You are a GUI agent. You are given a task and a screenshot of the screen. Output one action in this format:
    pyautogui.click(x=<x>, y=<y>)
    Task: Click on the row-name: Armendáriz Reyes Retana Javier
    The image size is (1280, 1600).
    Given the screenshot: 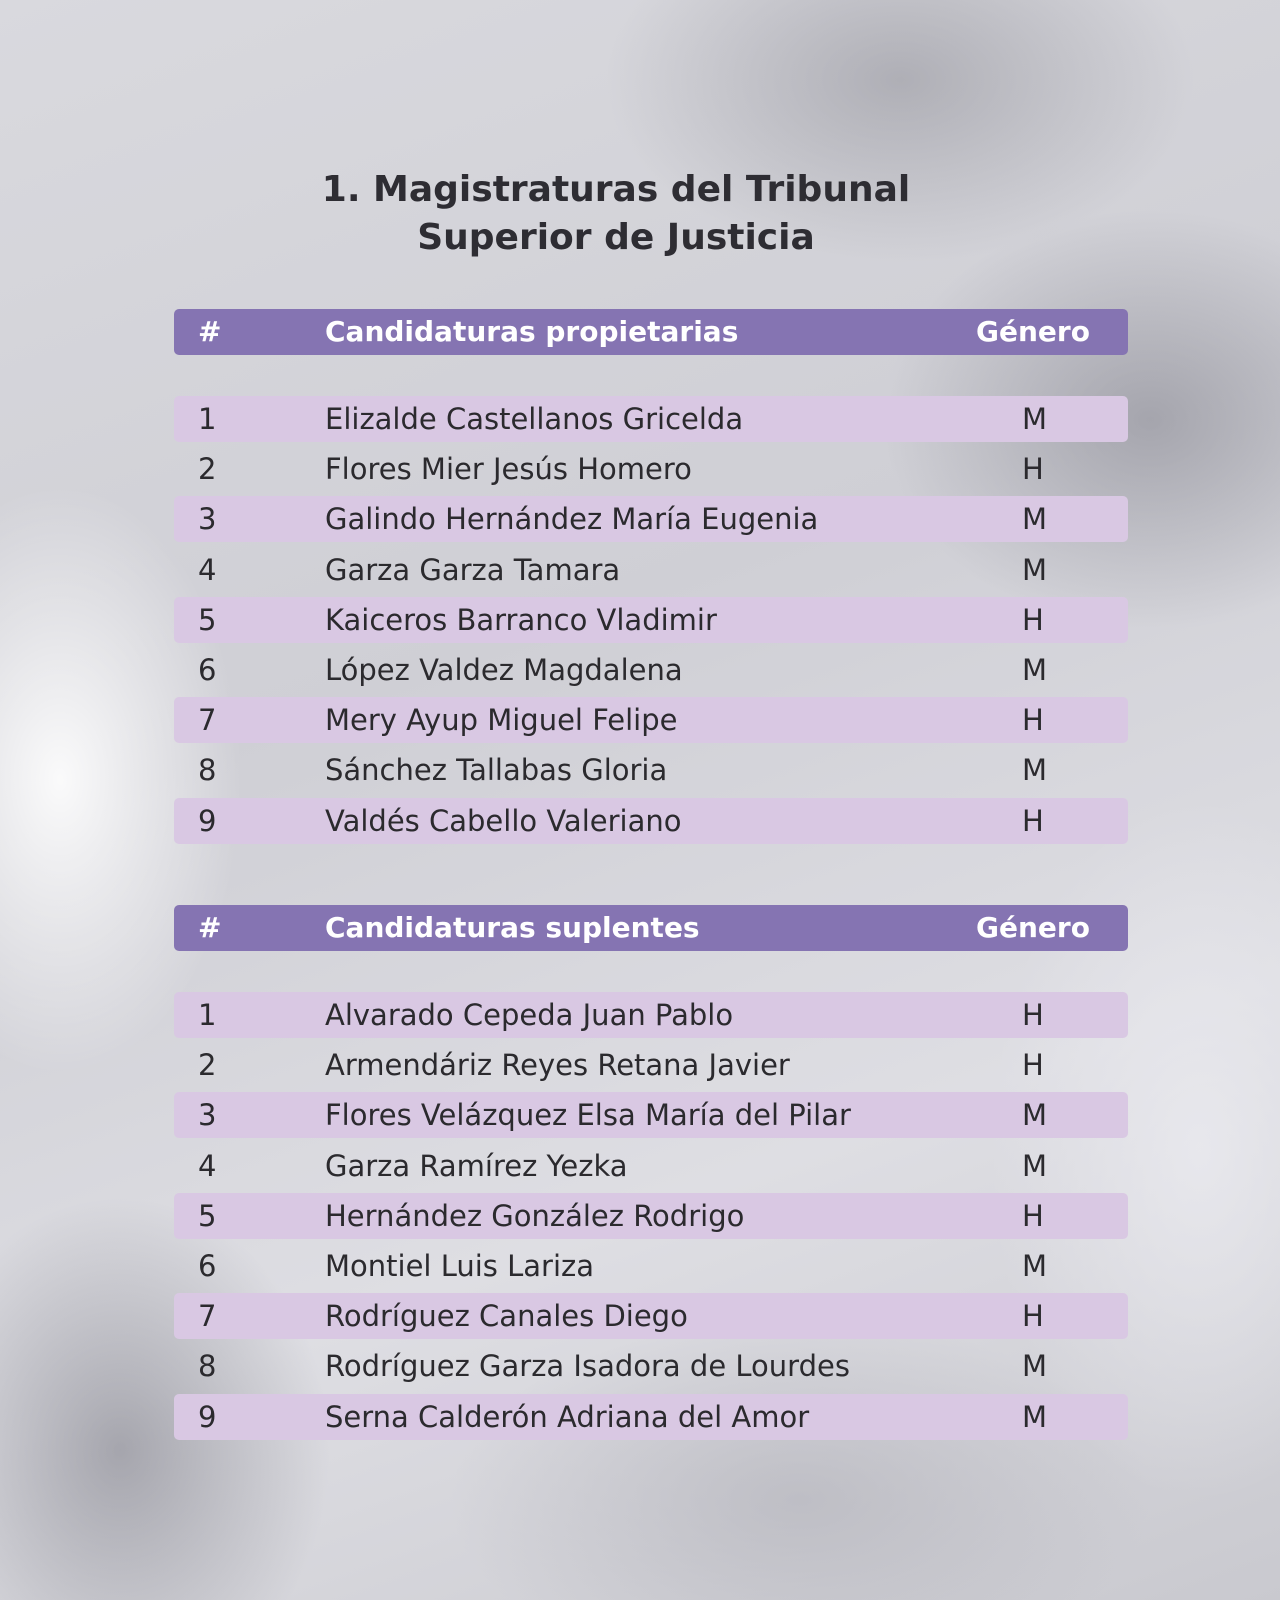 What is the action you would take?
    pyautogui.click(x=557, y=1065)
    